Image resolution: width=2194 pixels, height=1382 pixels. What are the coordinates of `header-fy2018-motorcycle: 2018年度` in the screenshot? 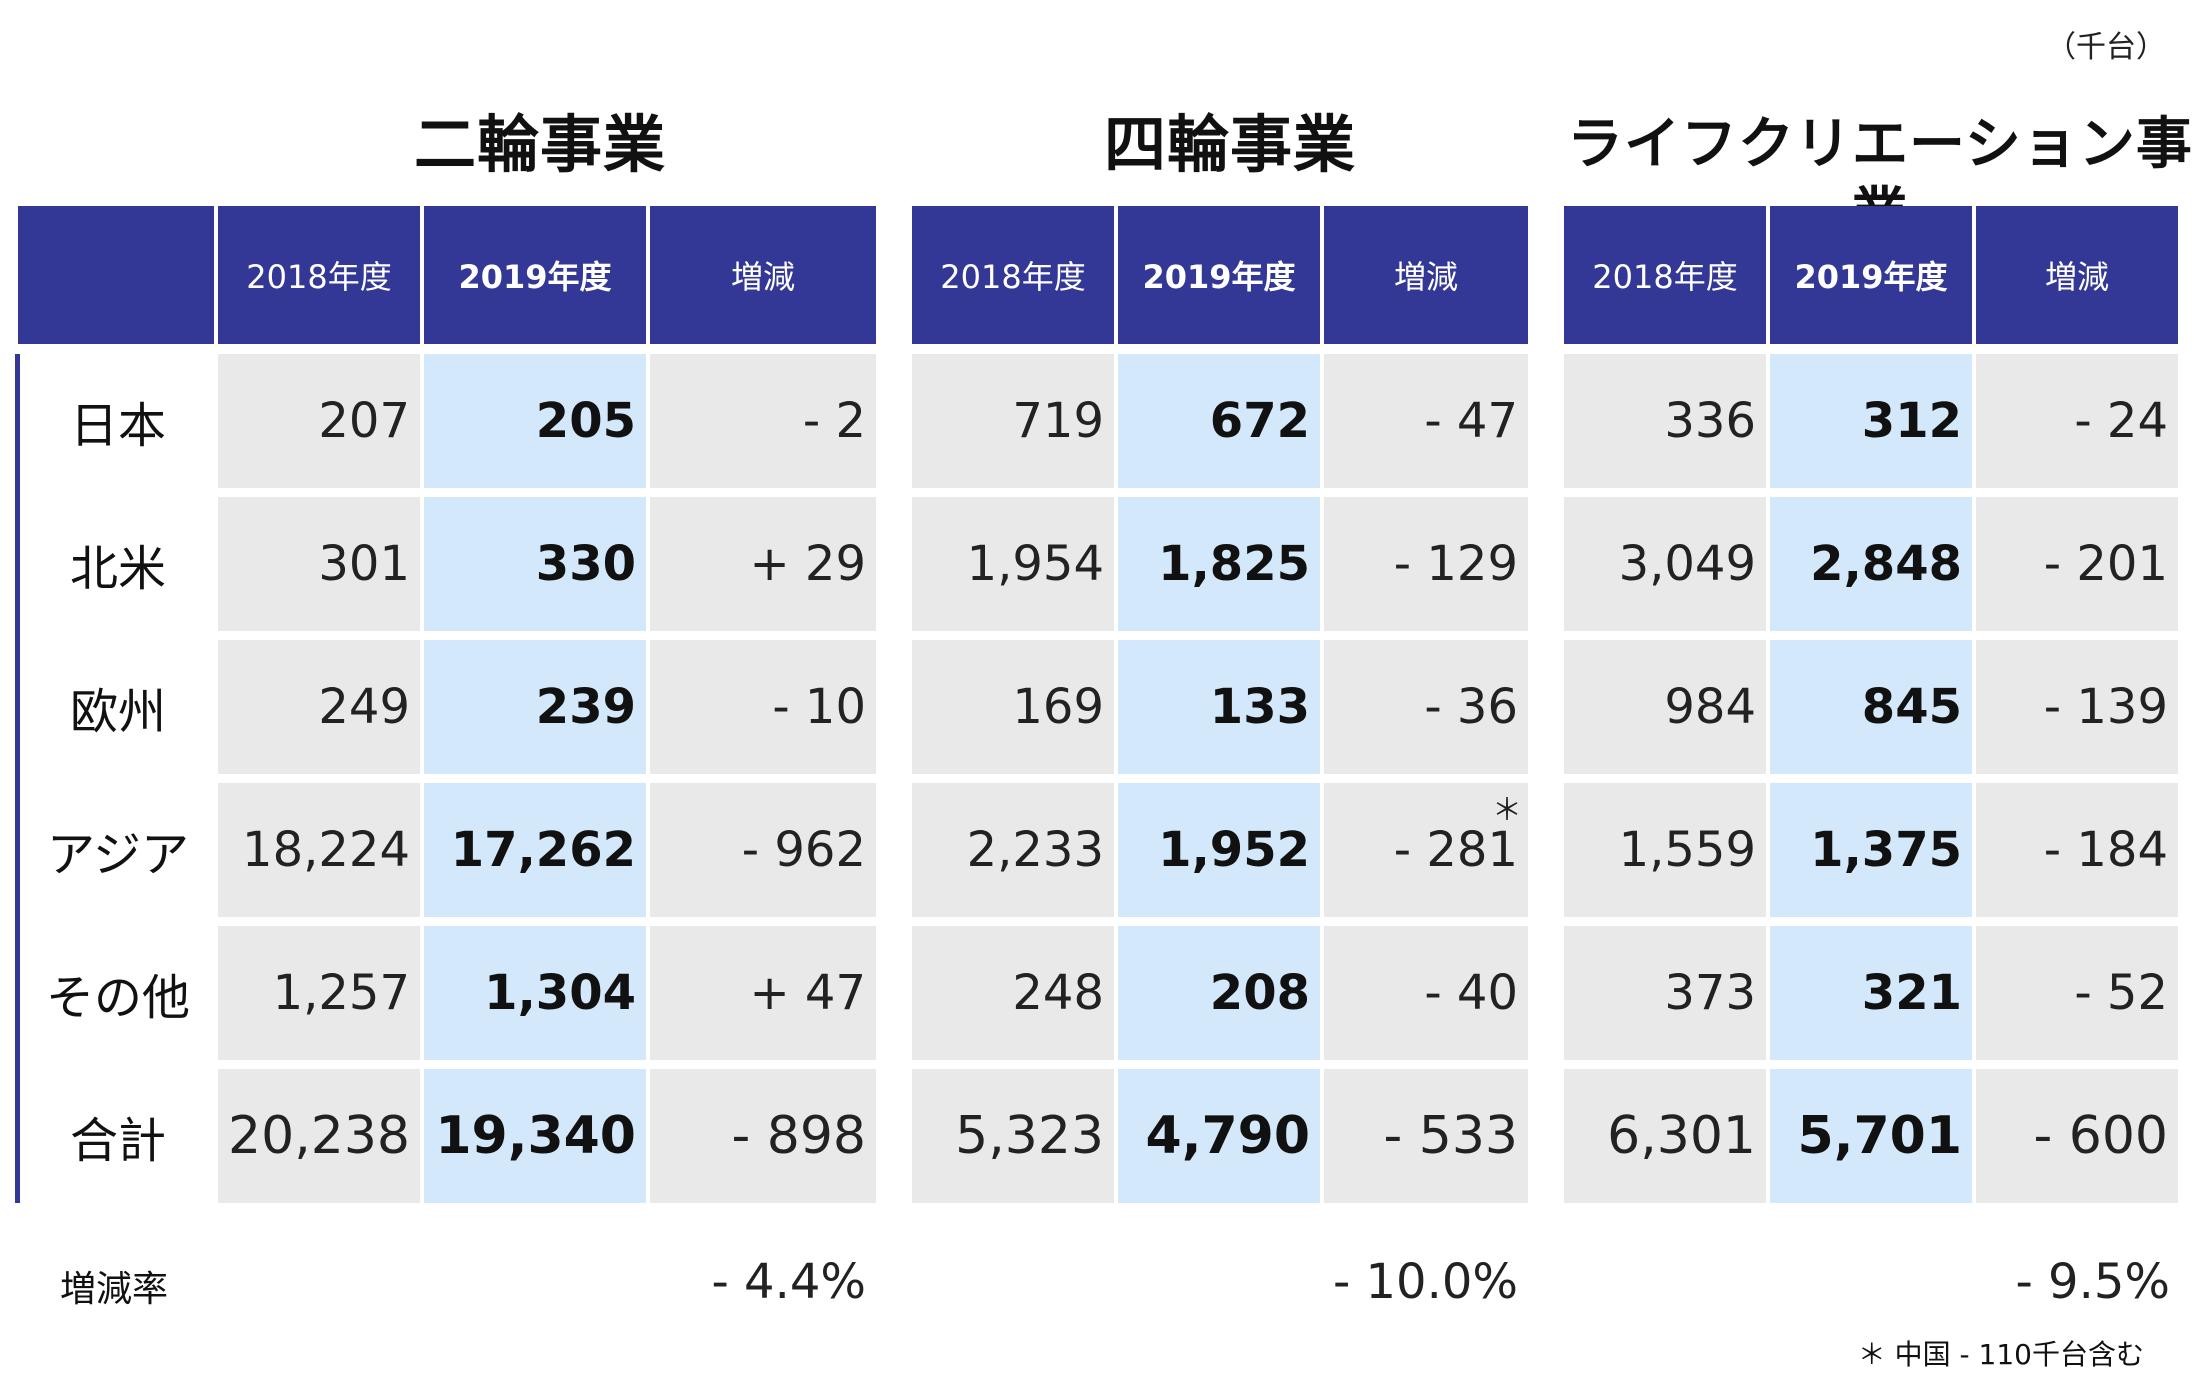 It's located at (319, 275).